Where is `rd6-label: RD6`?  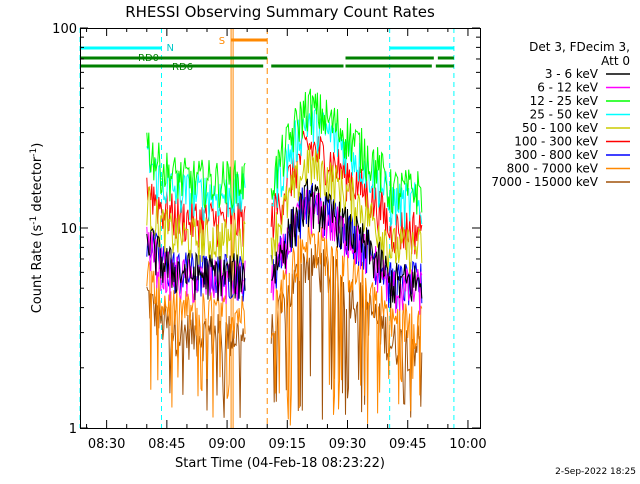
rd6-label: RD6 is located at coordinates (182, 67).